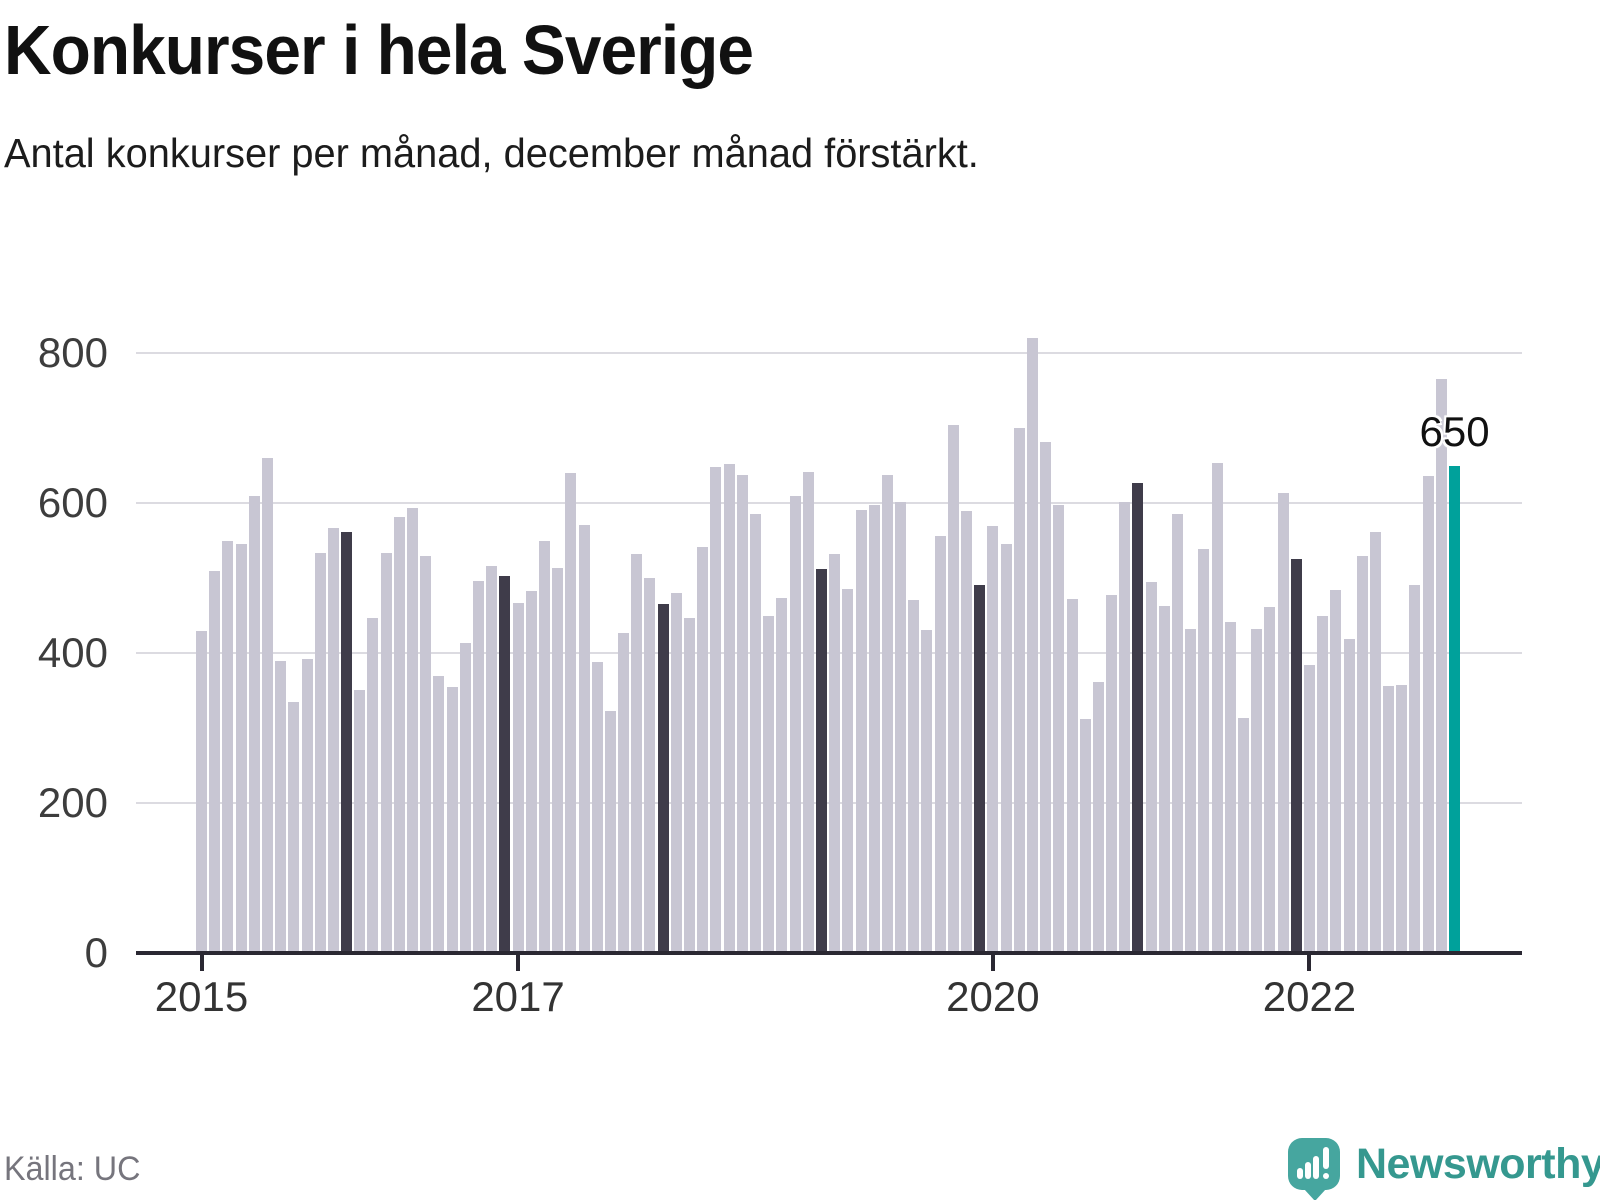 This screenshot has height=1200, width=1600. Describe the element at coordinates (518, 996) in the screenshot. I see `x-axis-tick-label: 2017` at that location.